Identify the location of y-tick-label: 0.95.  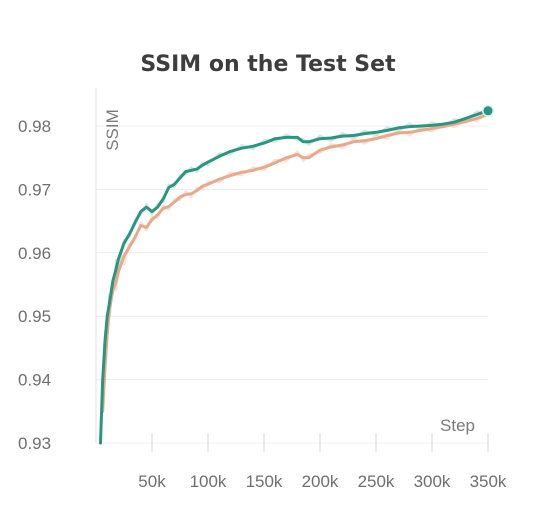
(34, 316).